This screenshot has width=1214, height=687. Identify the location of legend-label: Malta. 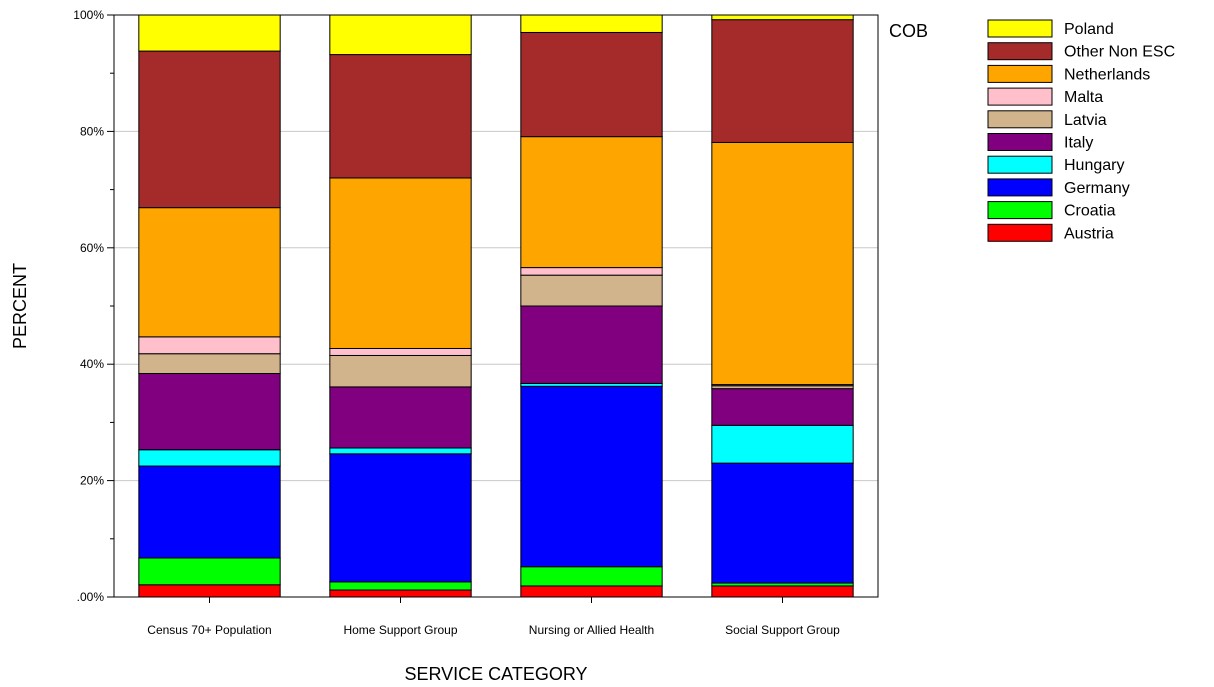
(1083, 97).